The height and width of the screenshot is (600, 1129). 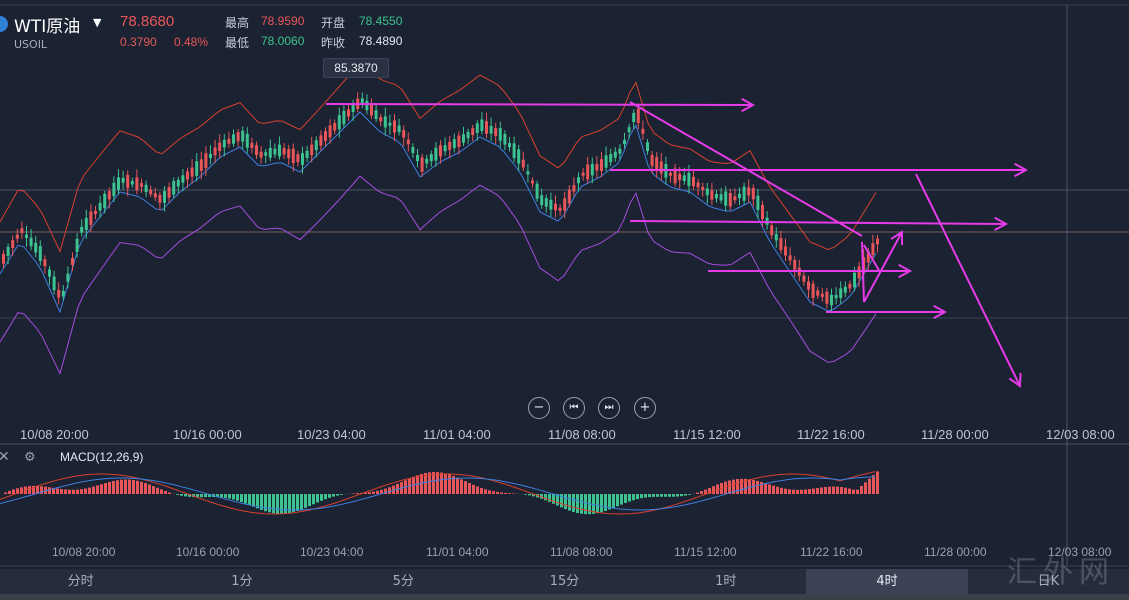 I want to click on tab-period: 1分, so click(x=242, y=581).